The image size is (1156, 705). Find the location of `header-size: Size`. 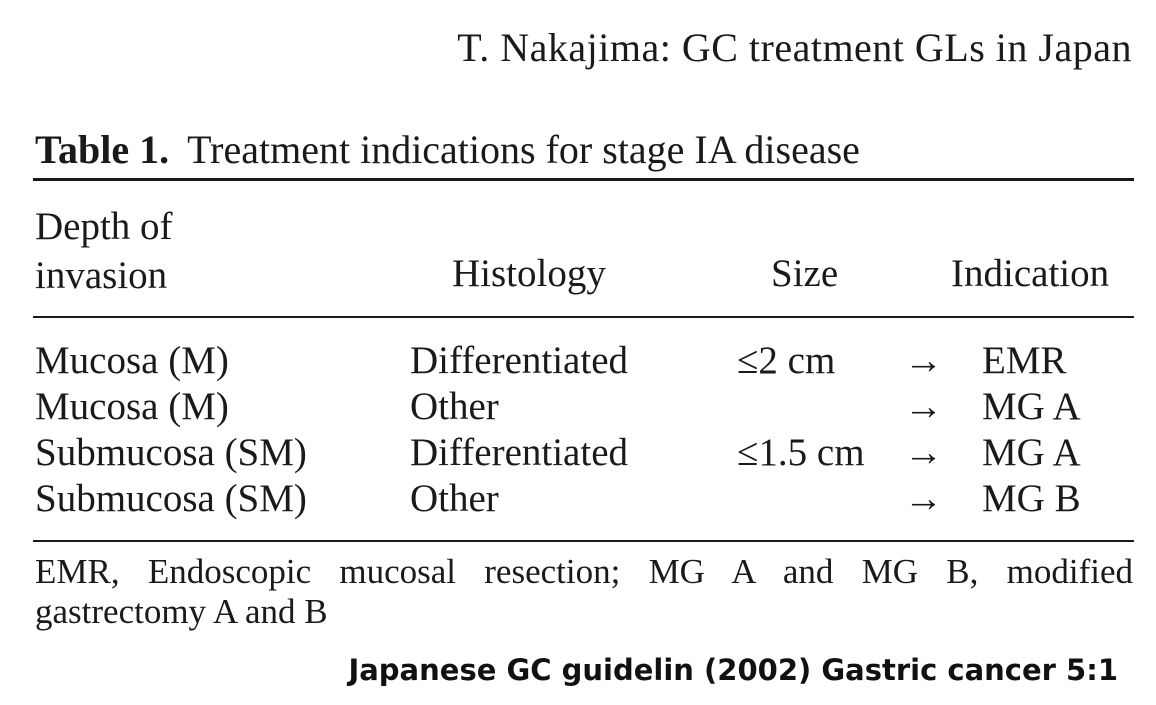

header-size: Size is located at coordinates (805, 273).